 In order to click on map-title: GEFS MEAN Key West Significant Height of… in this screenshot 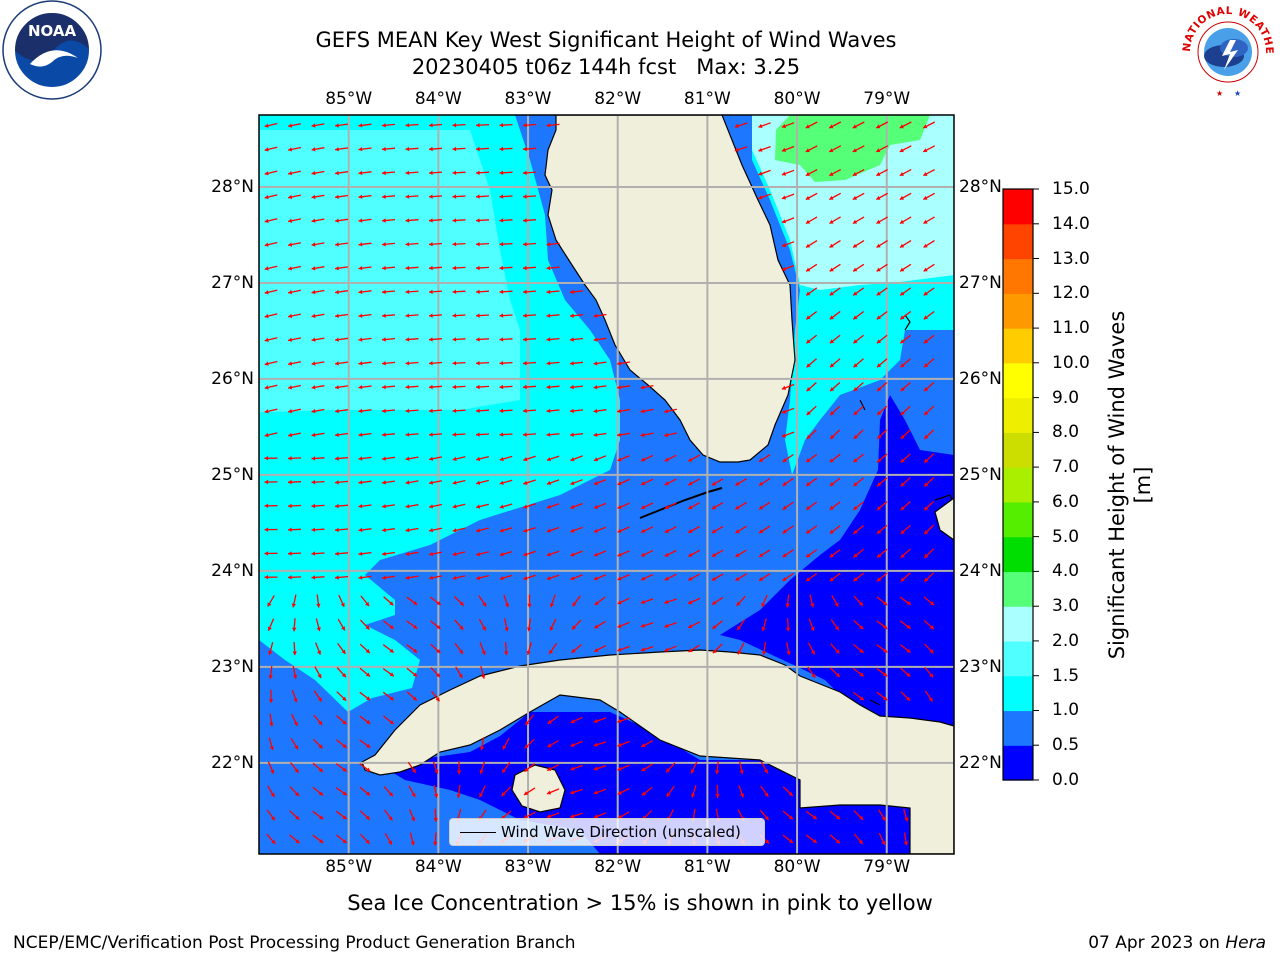, I will do `click(606, 40)`.